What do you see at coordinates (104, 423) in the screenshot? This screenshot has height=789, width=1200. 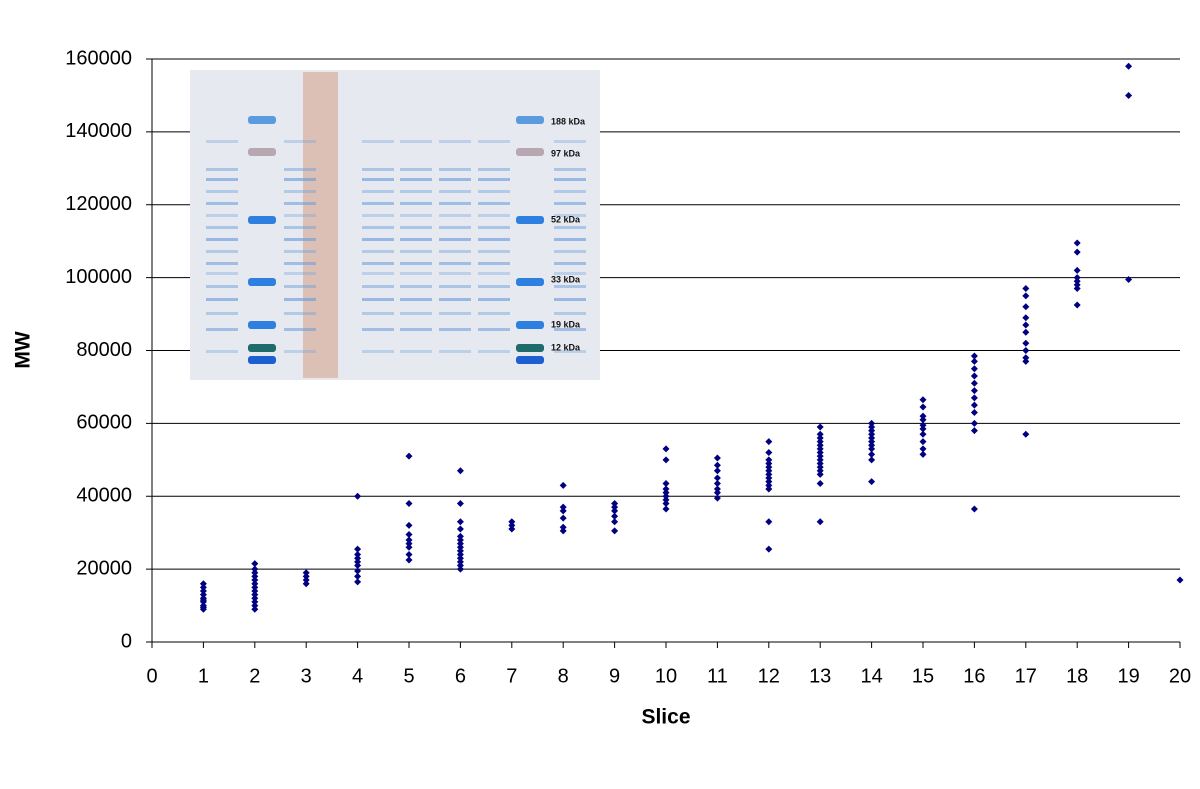 I see `y-tick-label: 60000` at bounding box center [104, 423].